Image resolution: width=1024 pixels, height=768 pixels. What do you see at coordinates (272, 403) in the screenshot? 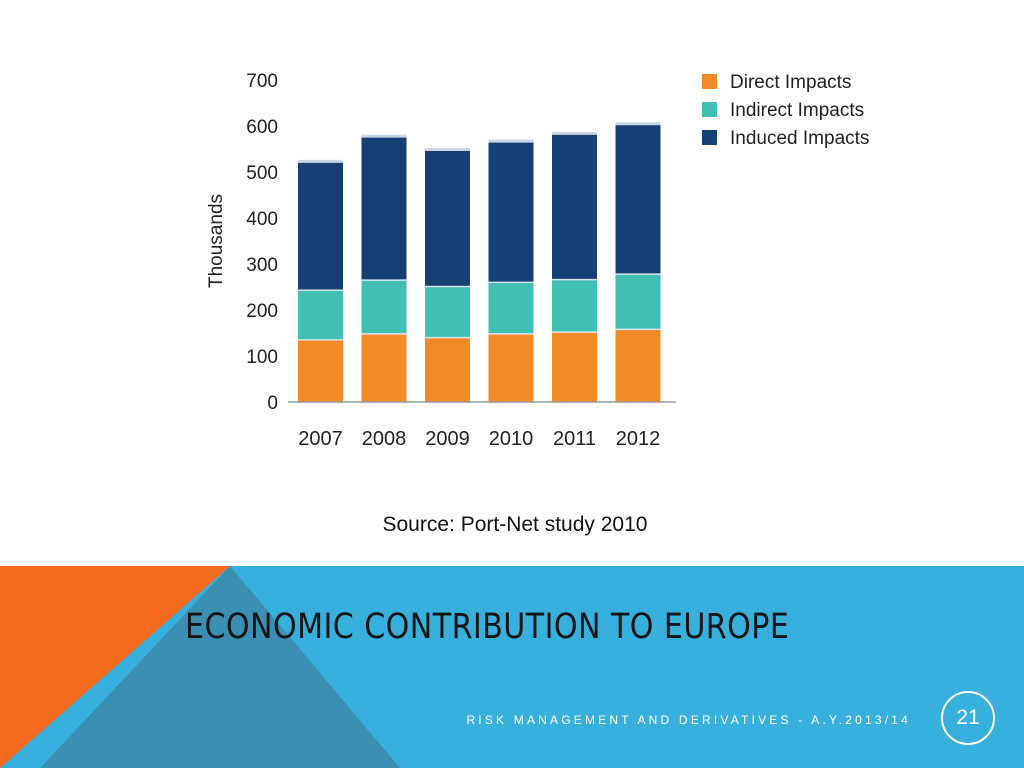
I see `y-tick-label: 0` at bounding box center [272, 403].